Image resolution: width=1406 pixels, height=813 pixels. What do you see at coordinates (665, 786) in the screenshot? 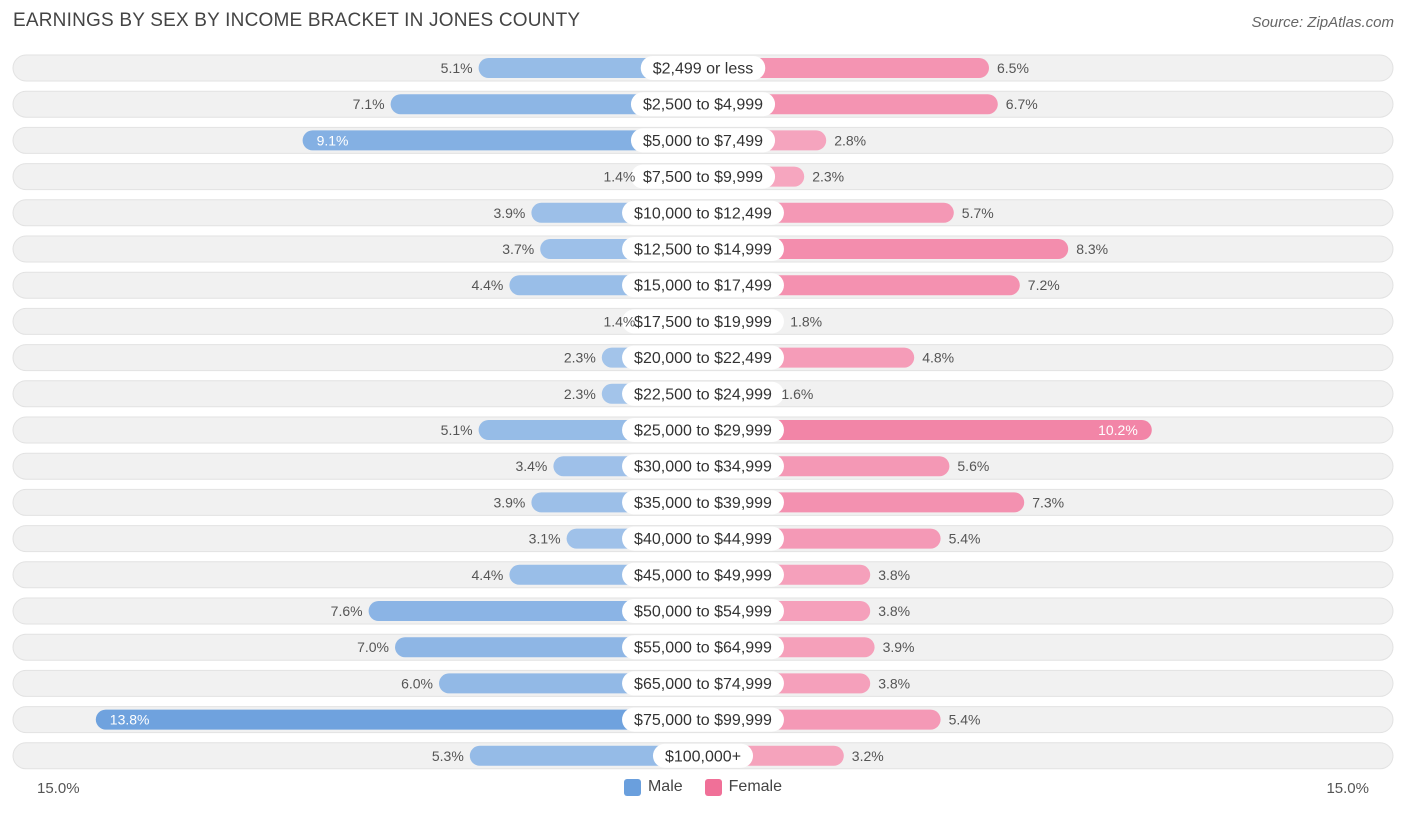
I see `legend-label-male: Male` at bounding box center [665, 786].